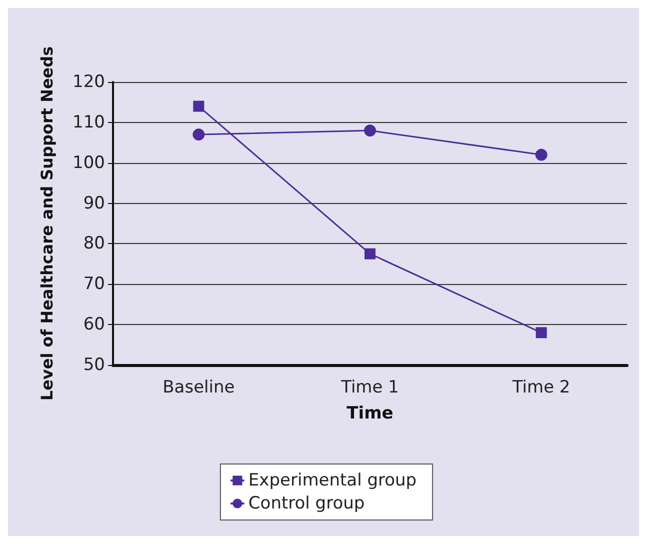 The height and width of the screenshot is (544, 647). Describe the element at coordinates (88, 82) in the screenshot. I see `y-tick-label: 120` at that location.